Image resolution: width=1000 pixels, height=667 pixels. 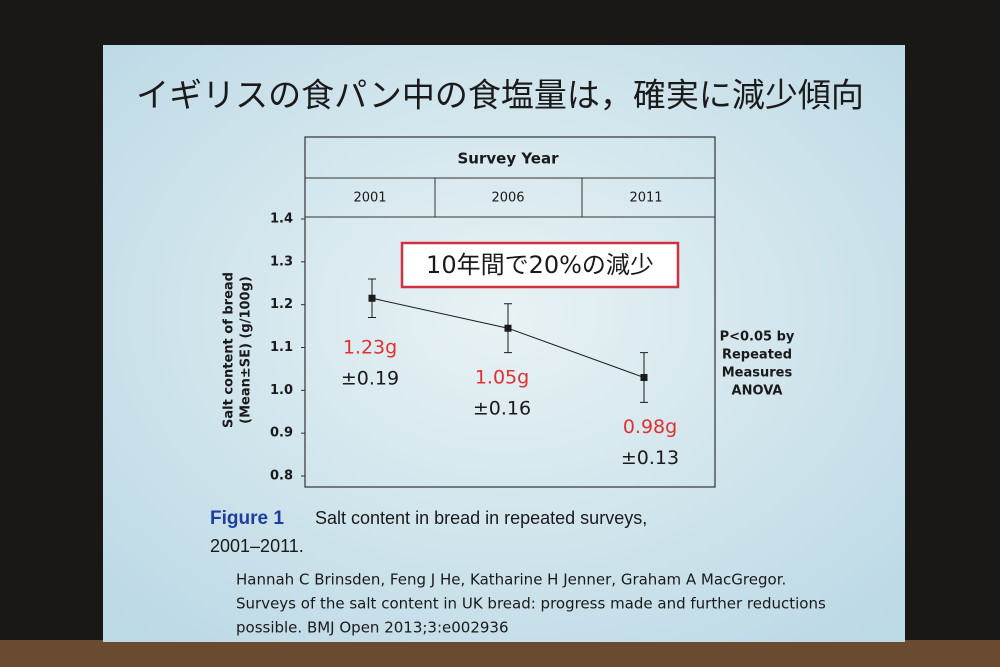 What do you see at coordinates (502, 378) in the screenshot?
I see `point-note: 1.05g` at bounding box center [502, 378].